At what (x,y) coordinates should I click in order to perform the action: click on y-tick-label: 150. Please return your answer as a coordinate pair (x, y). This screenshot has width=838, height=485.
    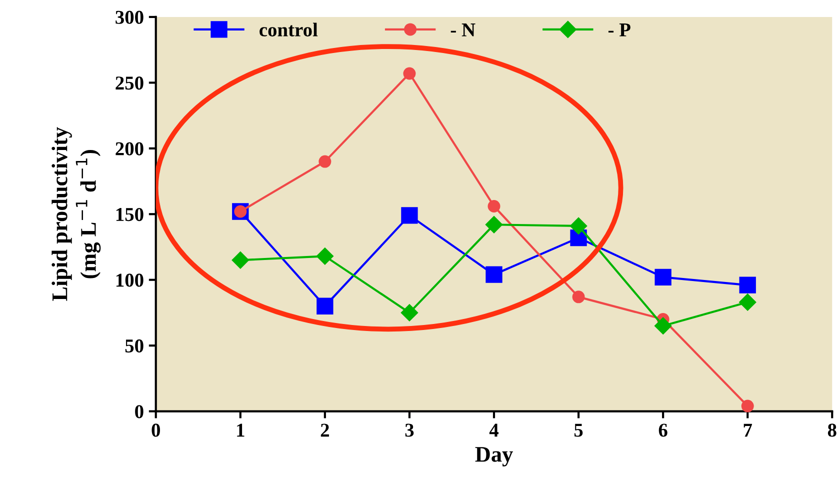
    Looking at the image, I should click on (130, 215).